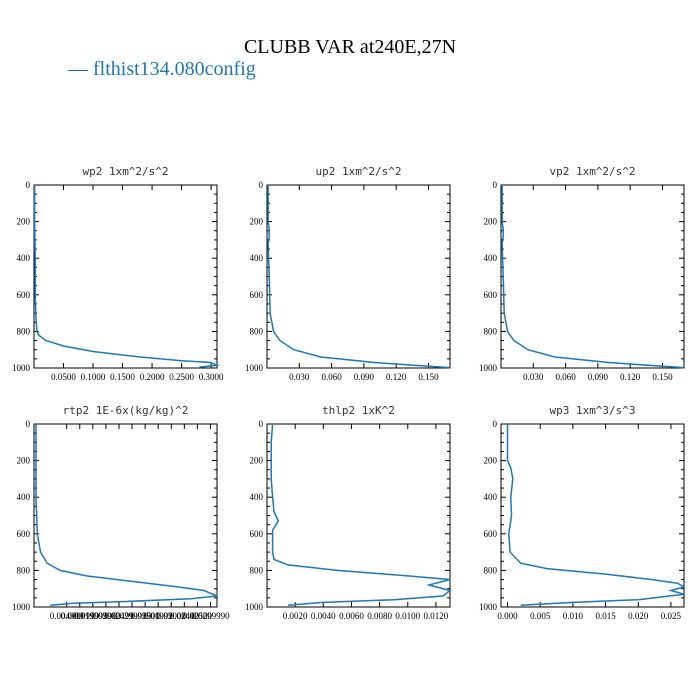 The image size is (700, 700). I want to click on x-tick-label: 0.004999, so click(67, 616).